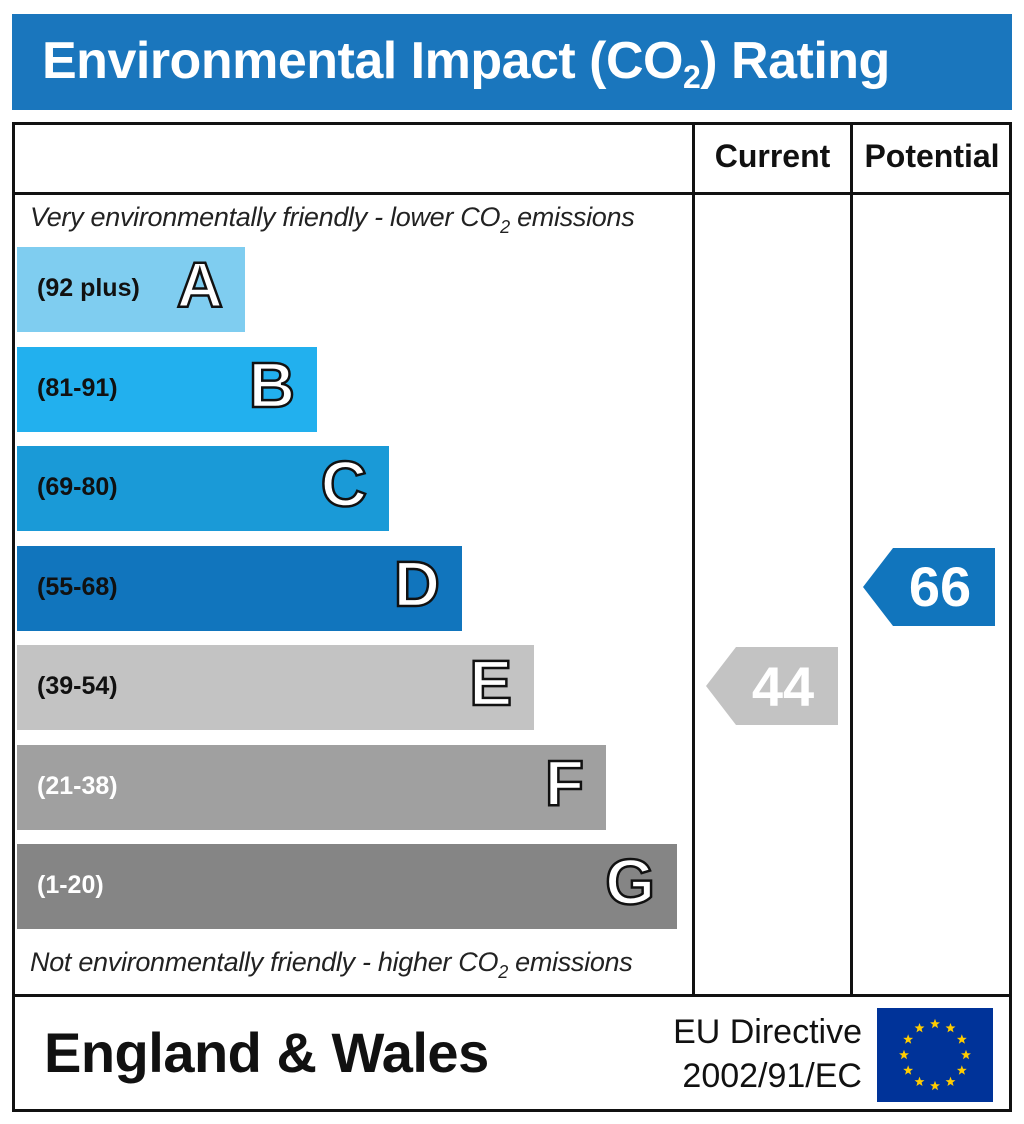 The height and width of the screenshot is (1124, 1024). What do you see at coordinates (693, 559) in the screenshot?
I see `column-divider-left` at bounding box center [693, 559].